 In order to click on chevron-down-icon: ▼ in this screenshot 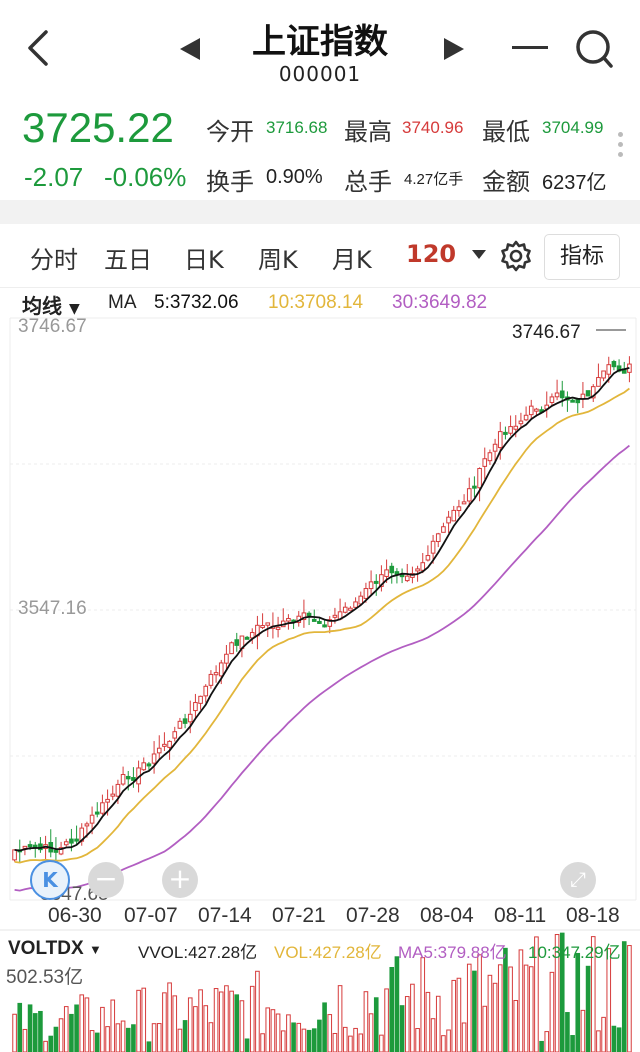, I will do `click(95, 949)`.